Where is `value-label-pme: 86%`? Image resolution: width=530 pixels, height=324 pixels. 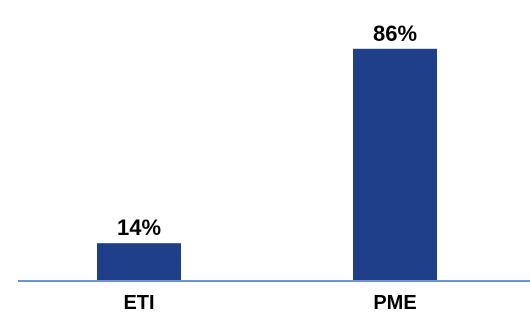
value-label-pme: 86% is located at coordinates (395, 33).